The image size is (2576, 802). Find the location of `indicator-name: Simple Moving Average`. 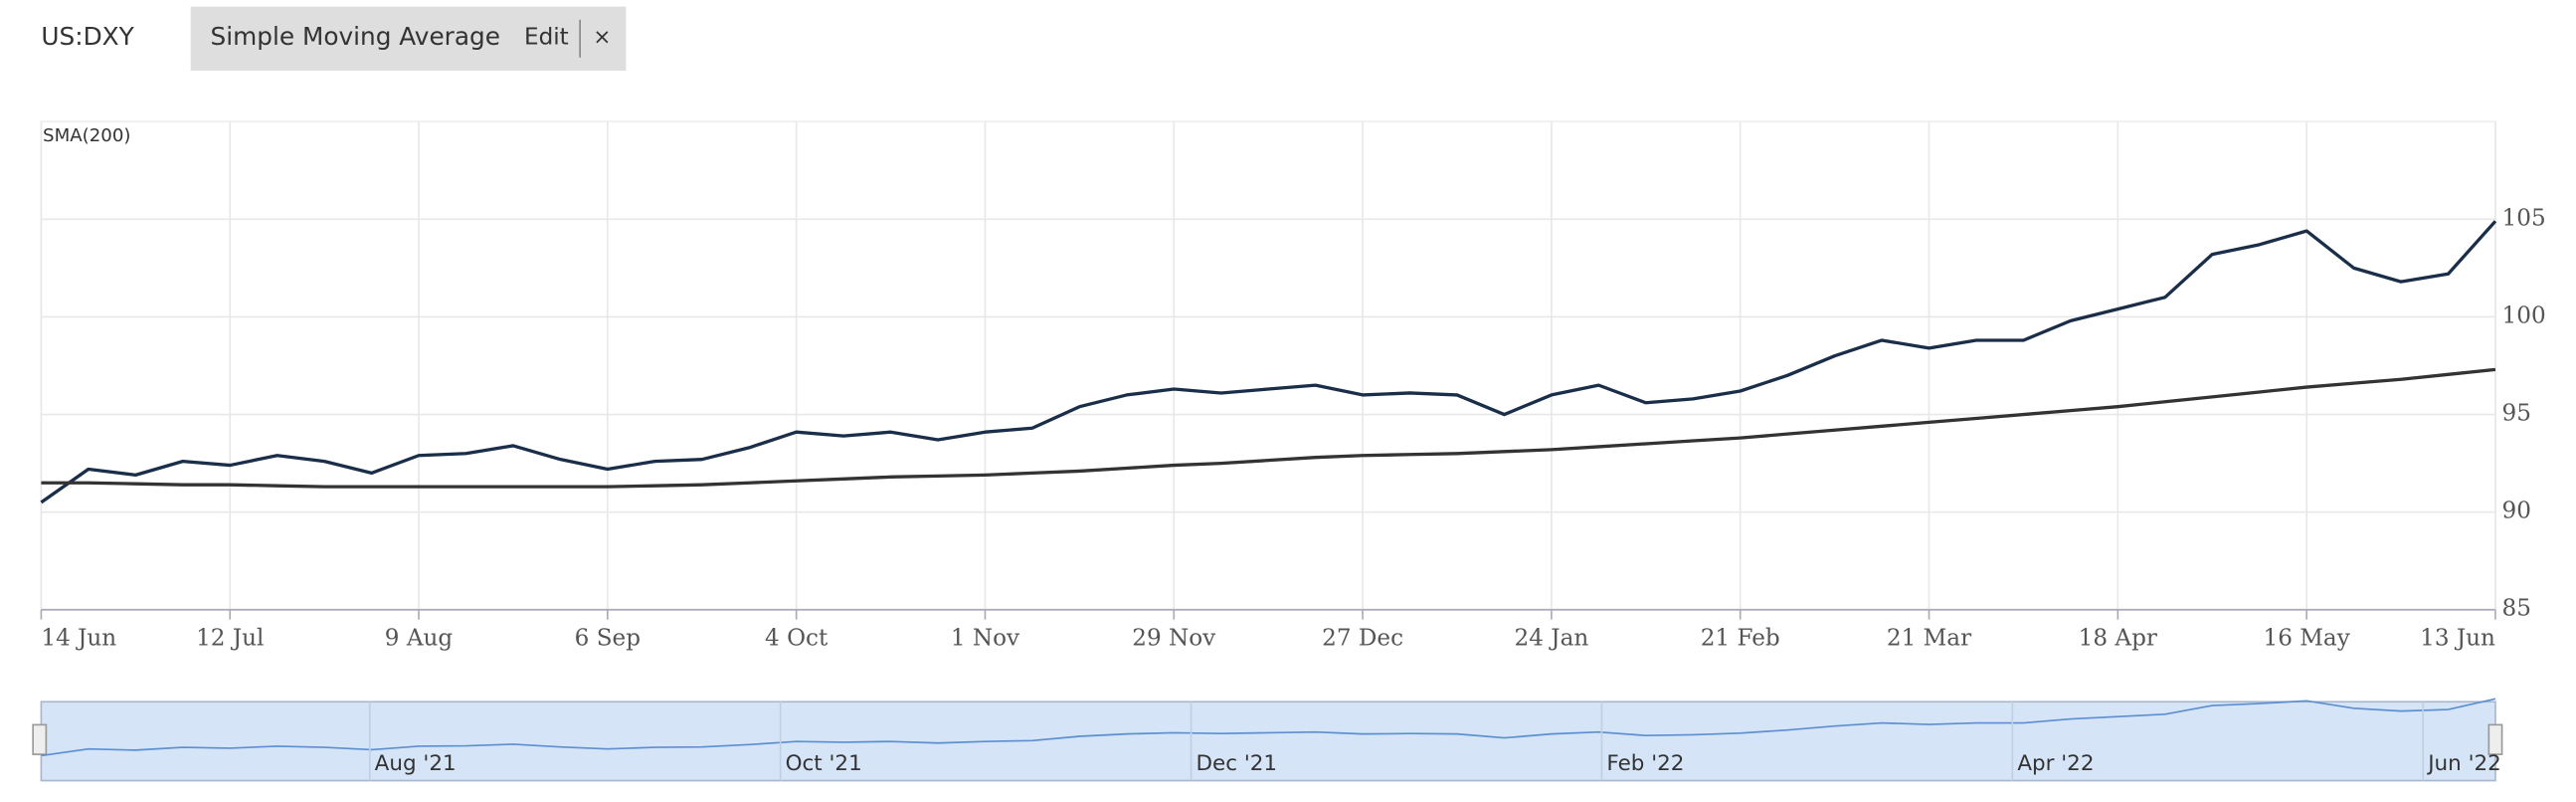

indicator-name: Simple Moving Average is located at coordinates (355, 36).